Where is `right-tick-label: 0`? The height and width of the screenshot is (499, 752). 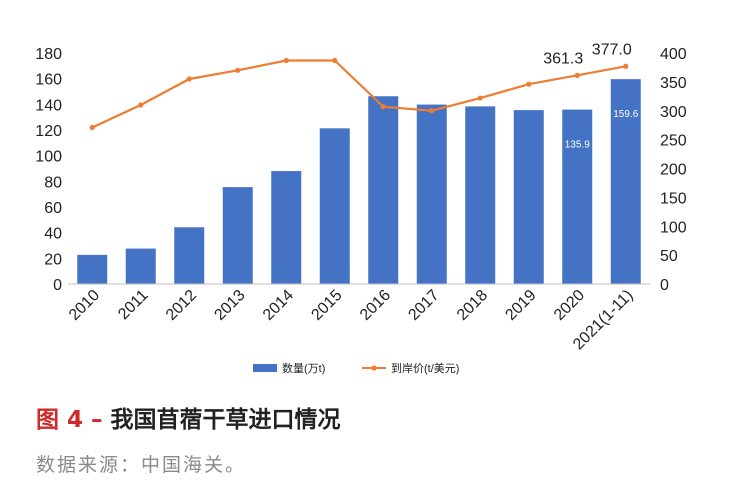
right-tick-label: 0 is located at coordinates (664, 285).